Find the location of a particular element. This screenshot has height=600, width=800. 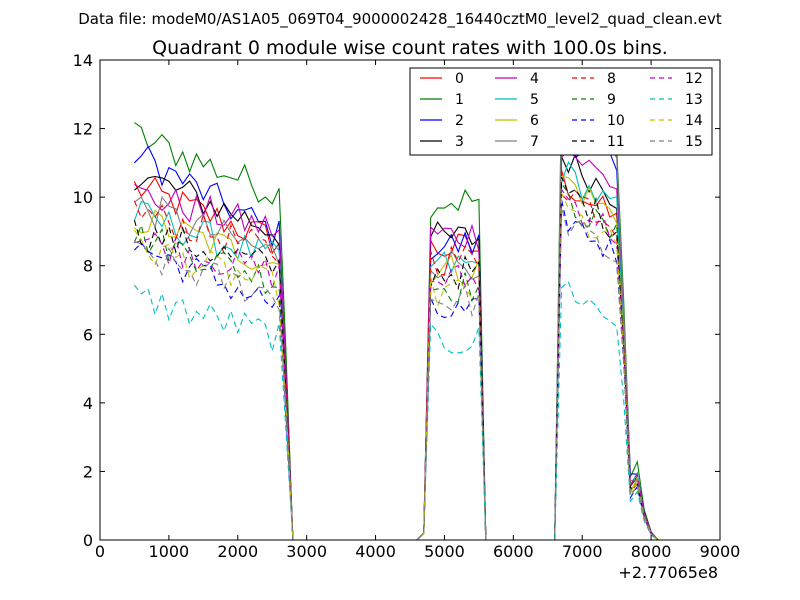

legend-label-8: 8 is located at coordinates (611, 79).